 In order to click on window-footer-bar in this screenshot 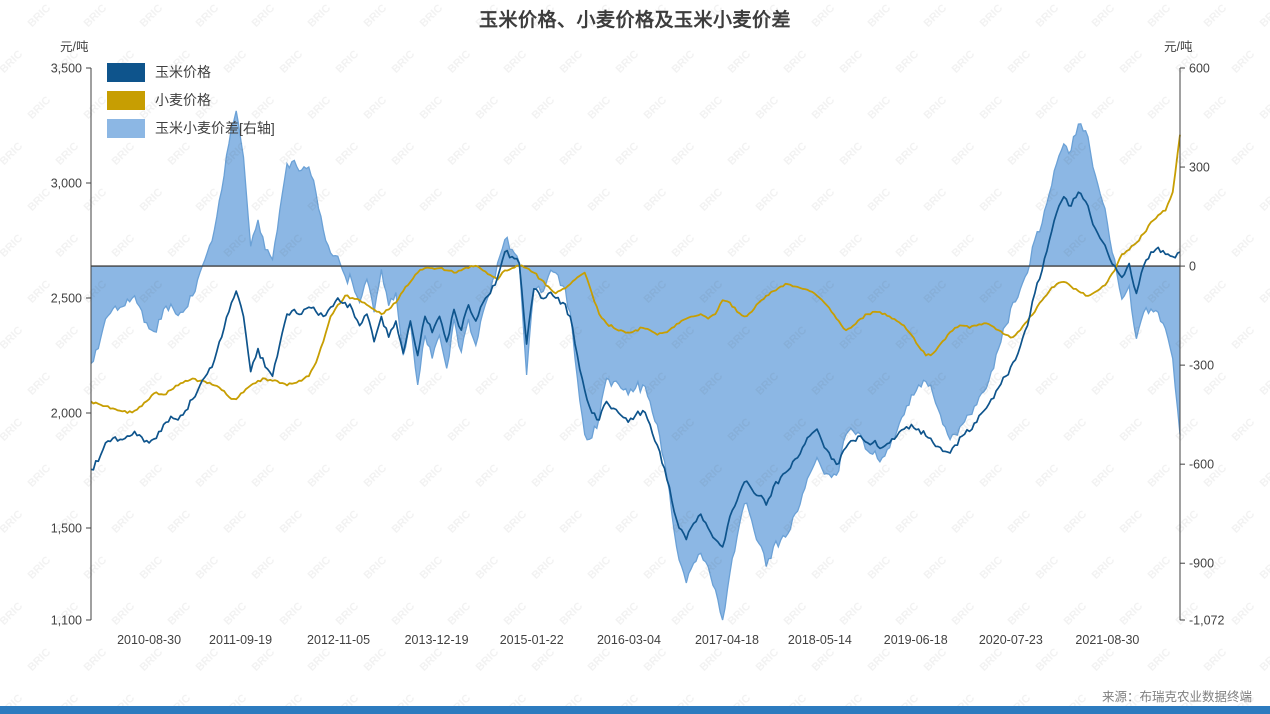, I will do `click(635, 710)`.